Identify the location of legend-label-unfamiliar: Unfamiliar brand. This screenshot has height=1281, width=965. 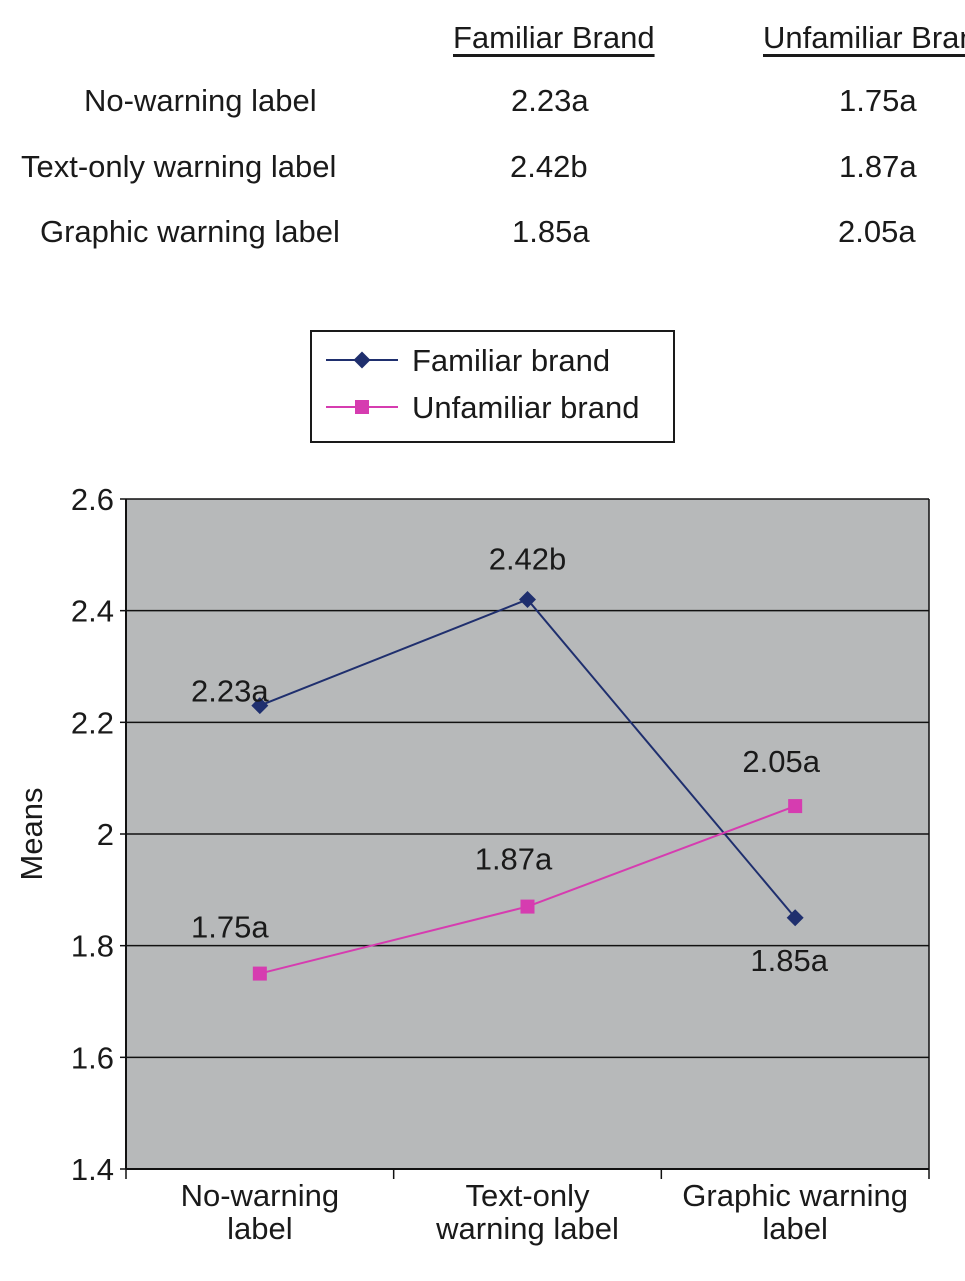
(525, 407).